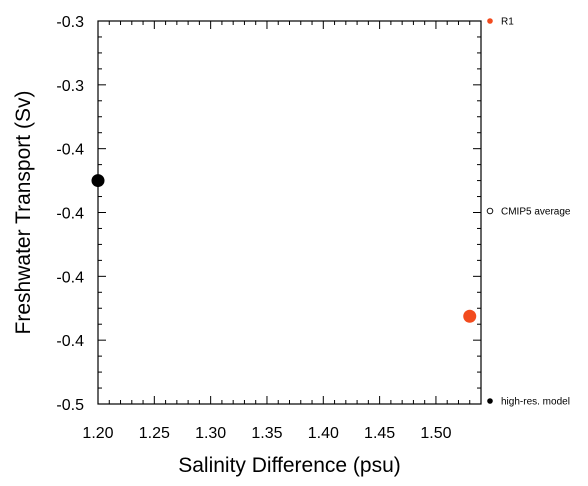  I want to click on y-tick-labels: -0.3 -0.3 -0.4 -0.4 -0.4 -0.4 -0.5, so click(70, 214).